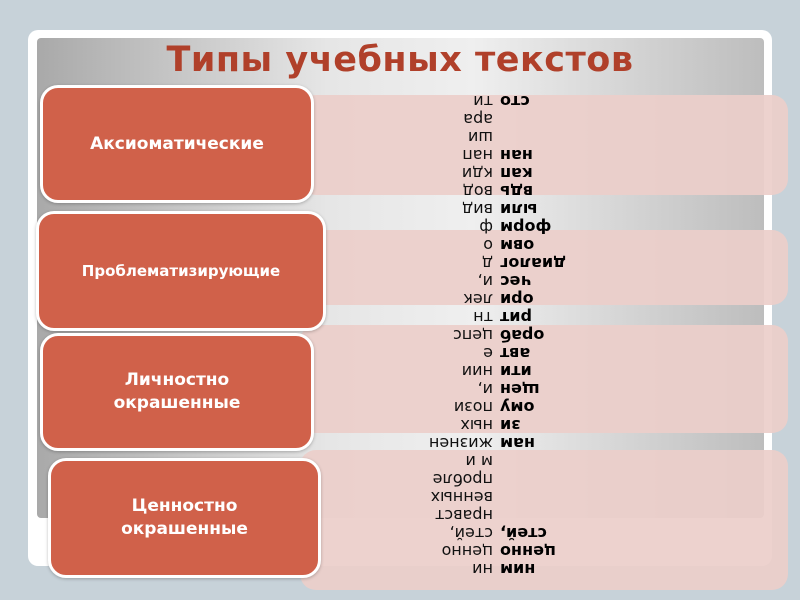 The height and width of the screenshot is (600, 800). Describe the element at coordinates (517, 299) in the screenshot. I see `rotated-text-line: ори` at that location.